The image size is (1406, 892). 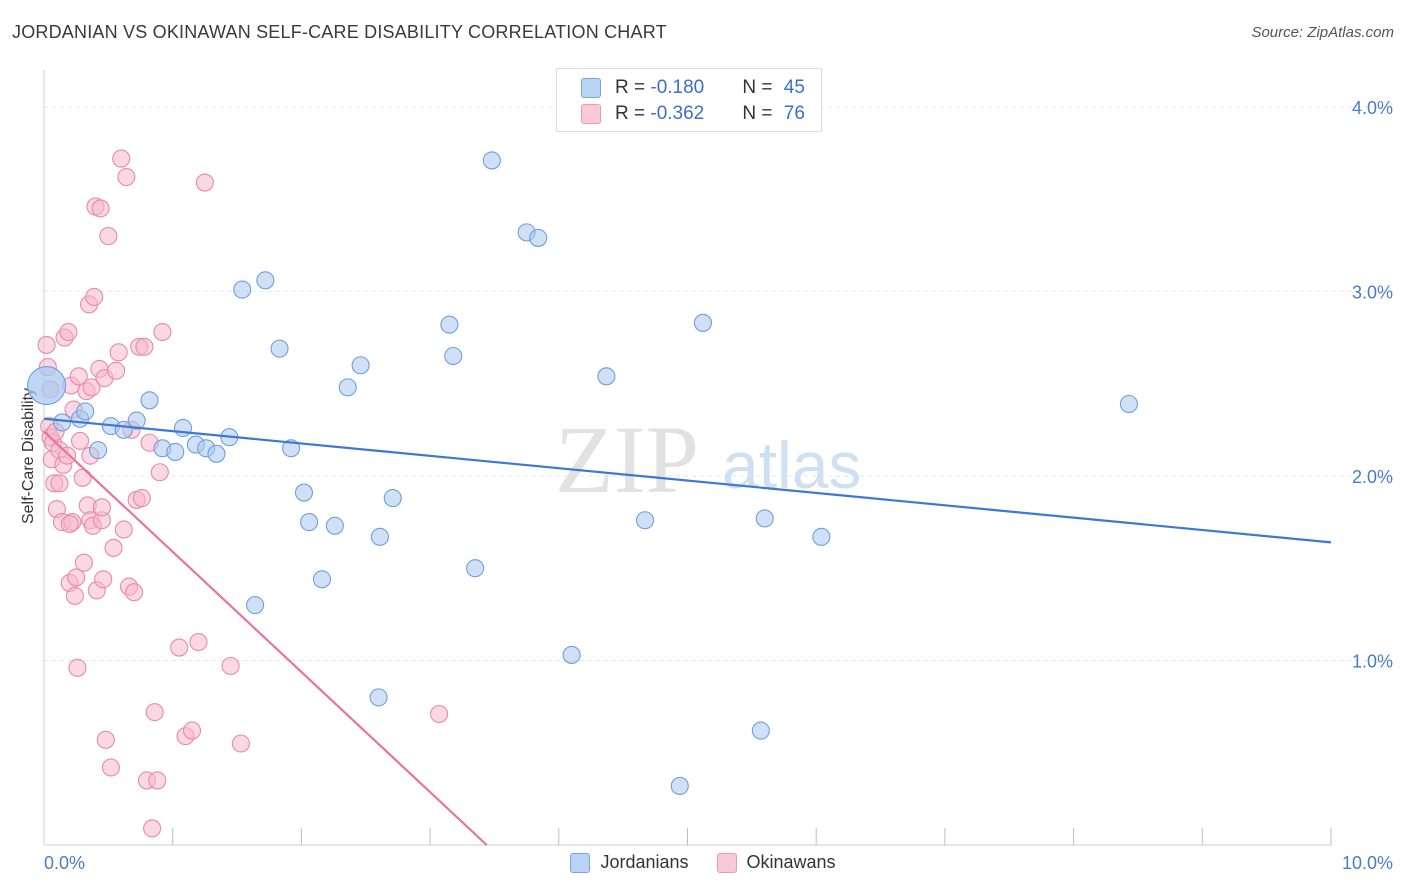 What do you see at coordinates (644, 862) in the screenshot?
I see `jordanians-legend-label: Jordanians` at bounding box center [644, 862].